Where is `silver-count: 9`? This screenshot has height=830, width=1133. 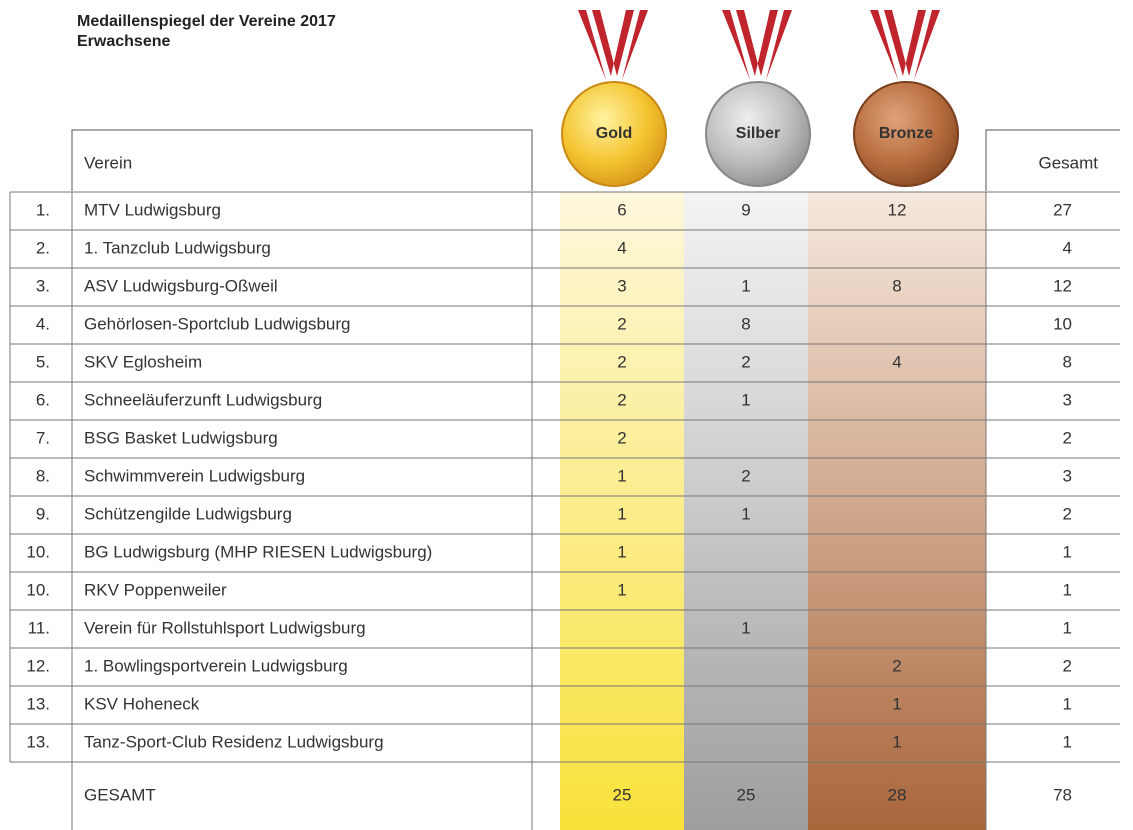 silver-count: 9 is located at coordinates (745, 209).